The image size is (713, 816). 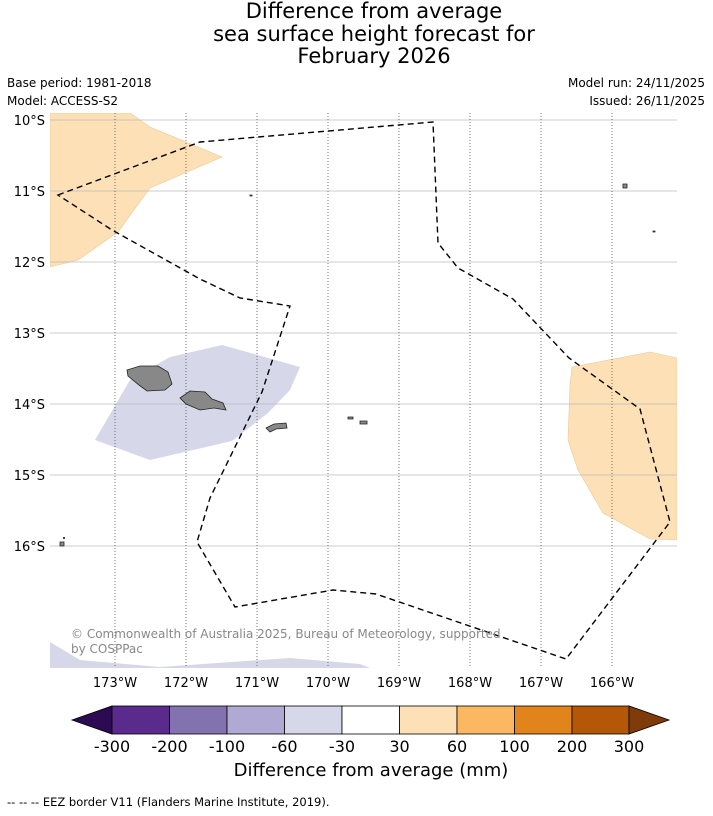 I want to click on colorbar, so click(x=370, y=720).